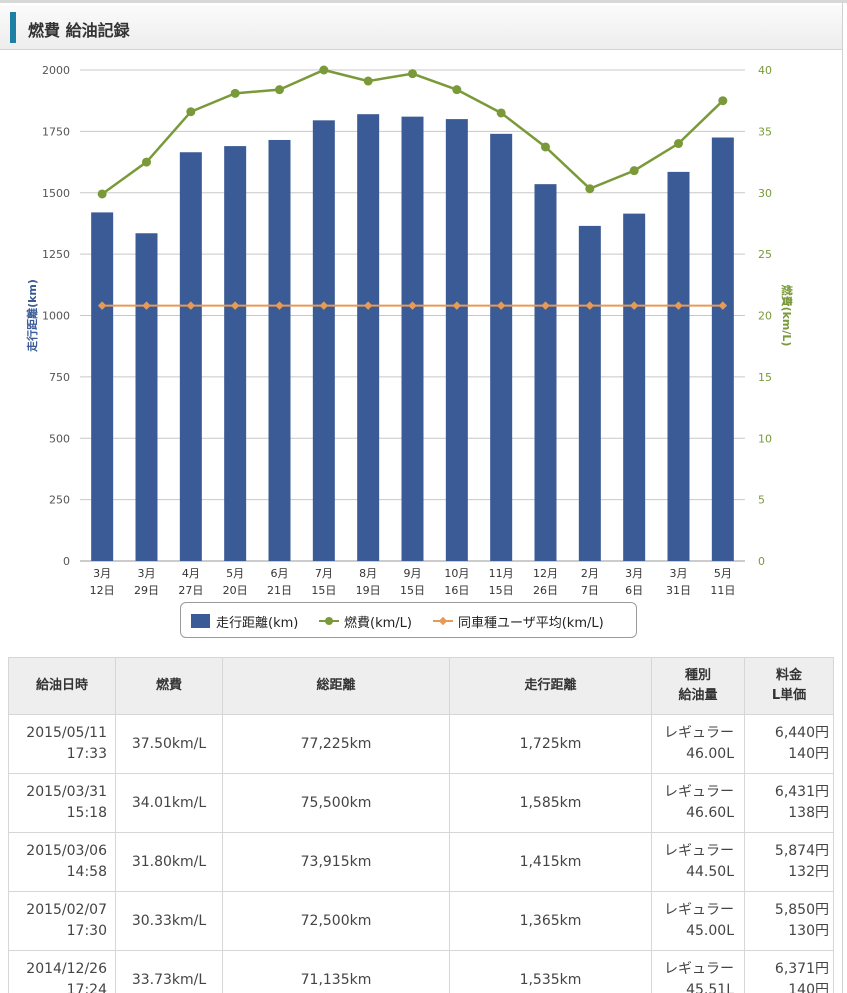 Image resolution: width=847 pixels, height=993 pixels. Describe the element at coordinates (336, 971) in the screenshot. I see `cell-odometer: 71,135km` at that location.